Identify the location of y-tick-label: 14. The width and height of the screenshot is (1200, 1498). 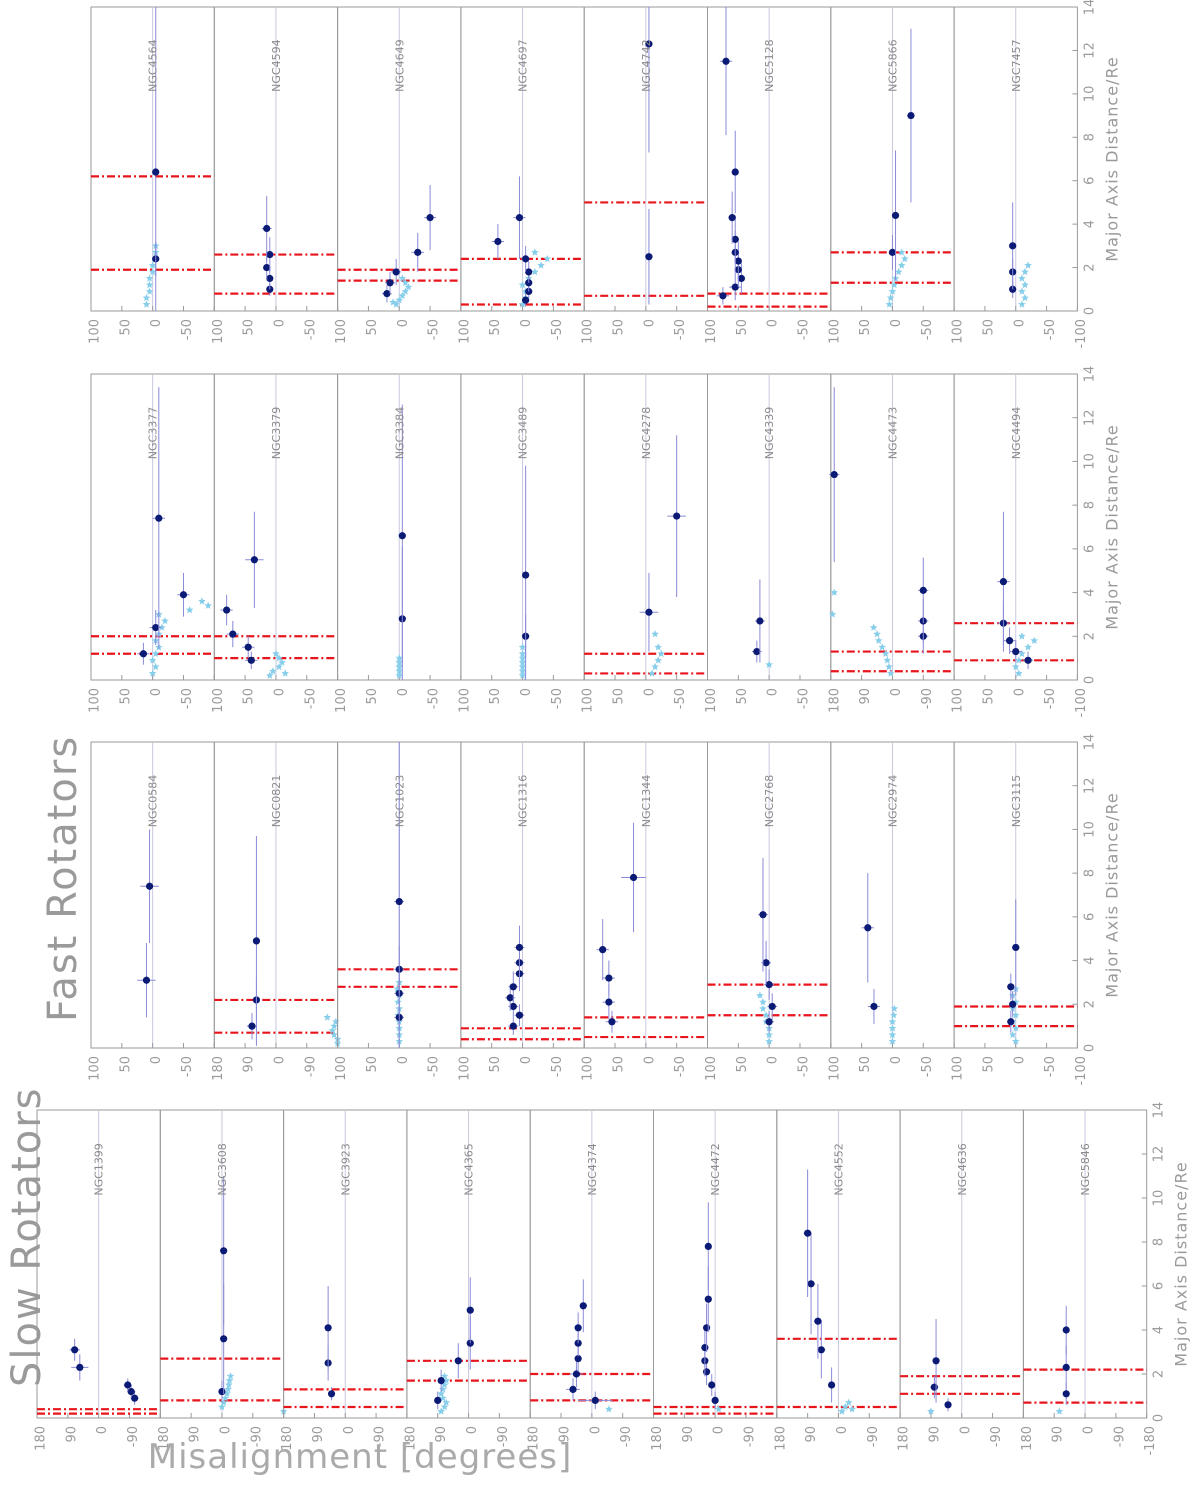
(1089, 374).